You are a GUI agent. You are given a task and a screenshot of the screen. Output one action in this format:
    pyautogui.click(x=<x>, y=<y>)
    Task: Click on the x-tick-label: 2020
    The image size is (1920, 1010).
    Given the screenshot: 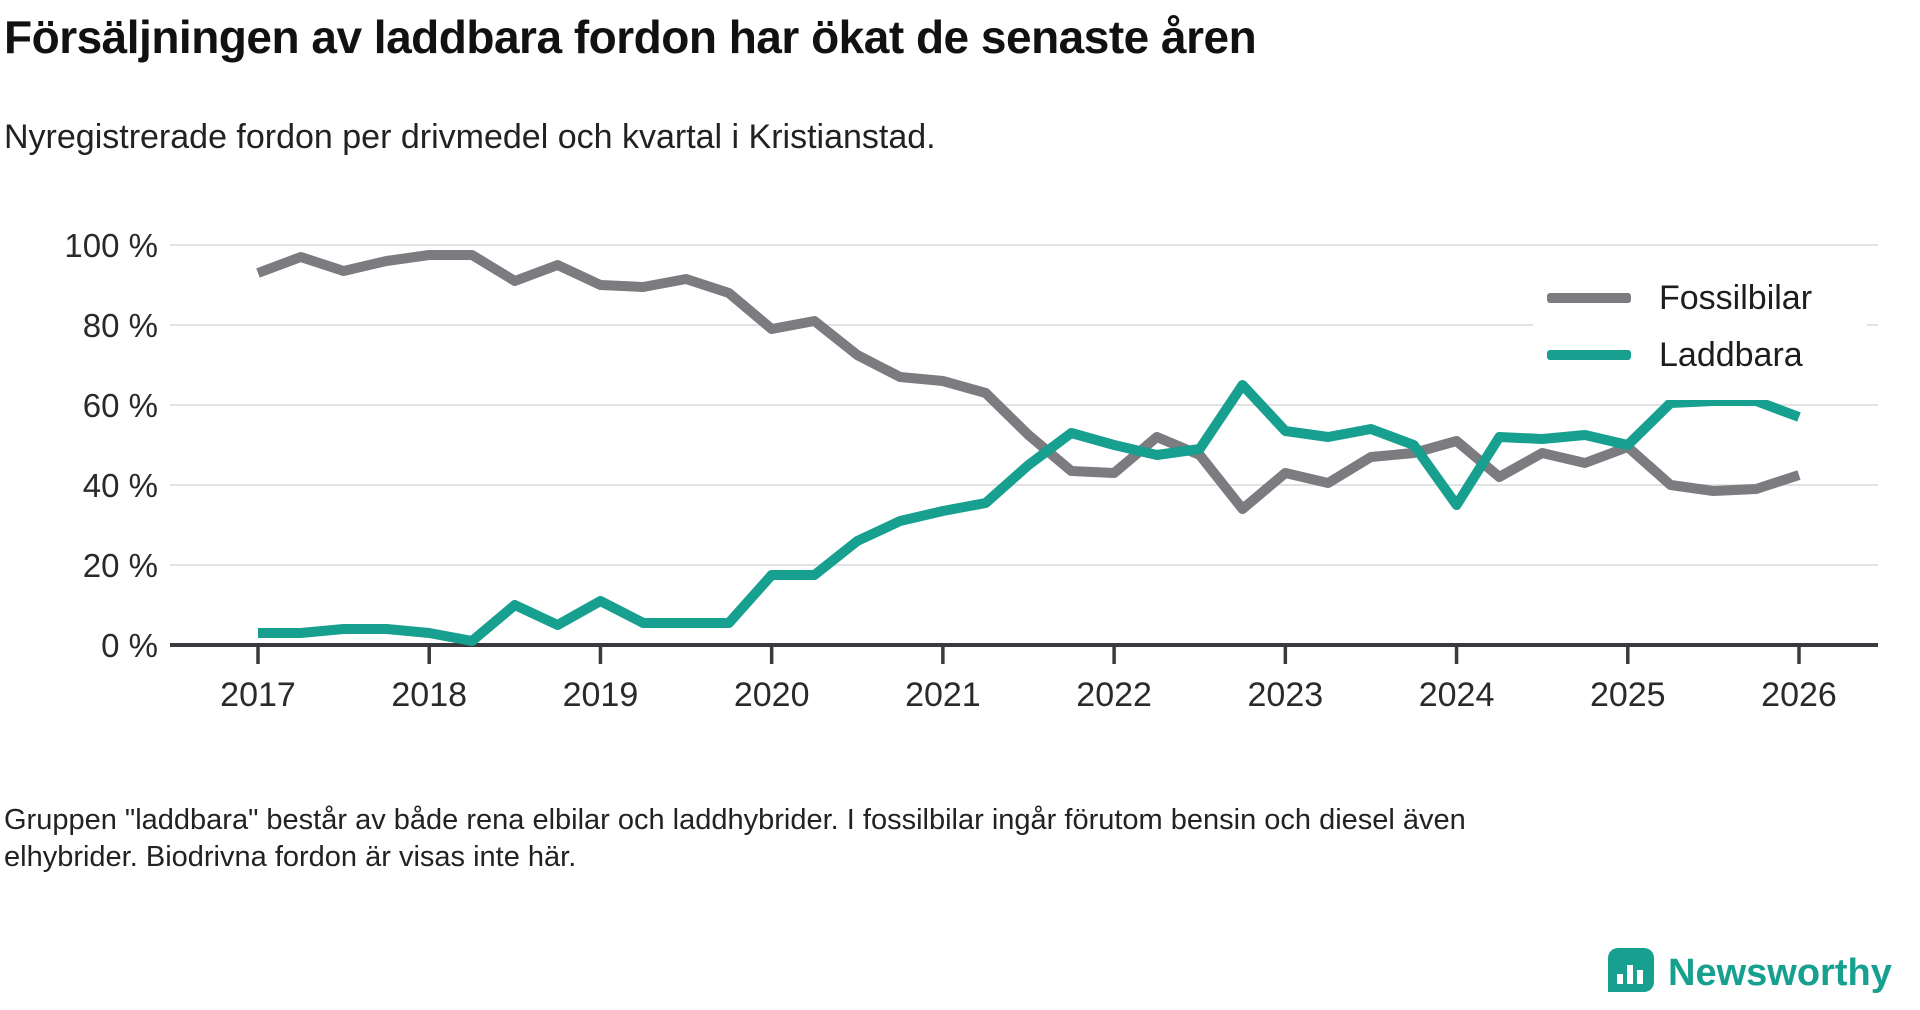 What is the action you would take?
    pyautogui.click(x=772, y=695)
    